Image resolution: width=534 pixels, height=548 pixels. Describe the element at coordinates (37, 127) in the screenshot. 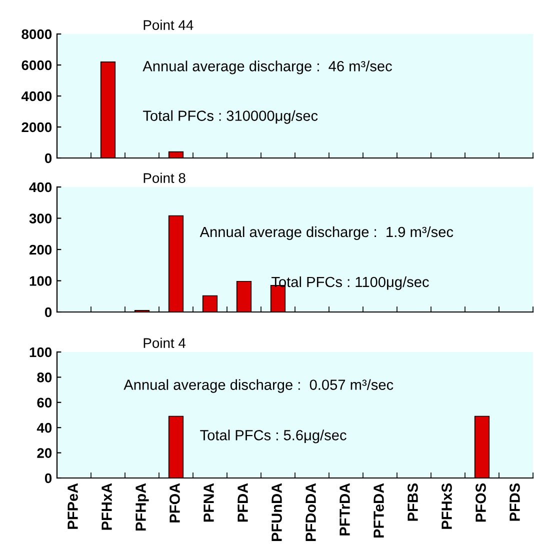

I see `y-tick-label: 2000` at that location.